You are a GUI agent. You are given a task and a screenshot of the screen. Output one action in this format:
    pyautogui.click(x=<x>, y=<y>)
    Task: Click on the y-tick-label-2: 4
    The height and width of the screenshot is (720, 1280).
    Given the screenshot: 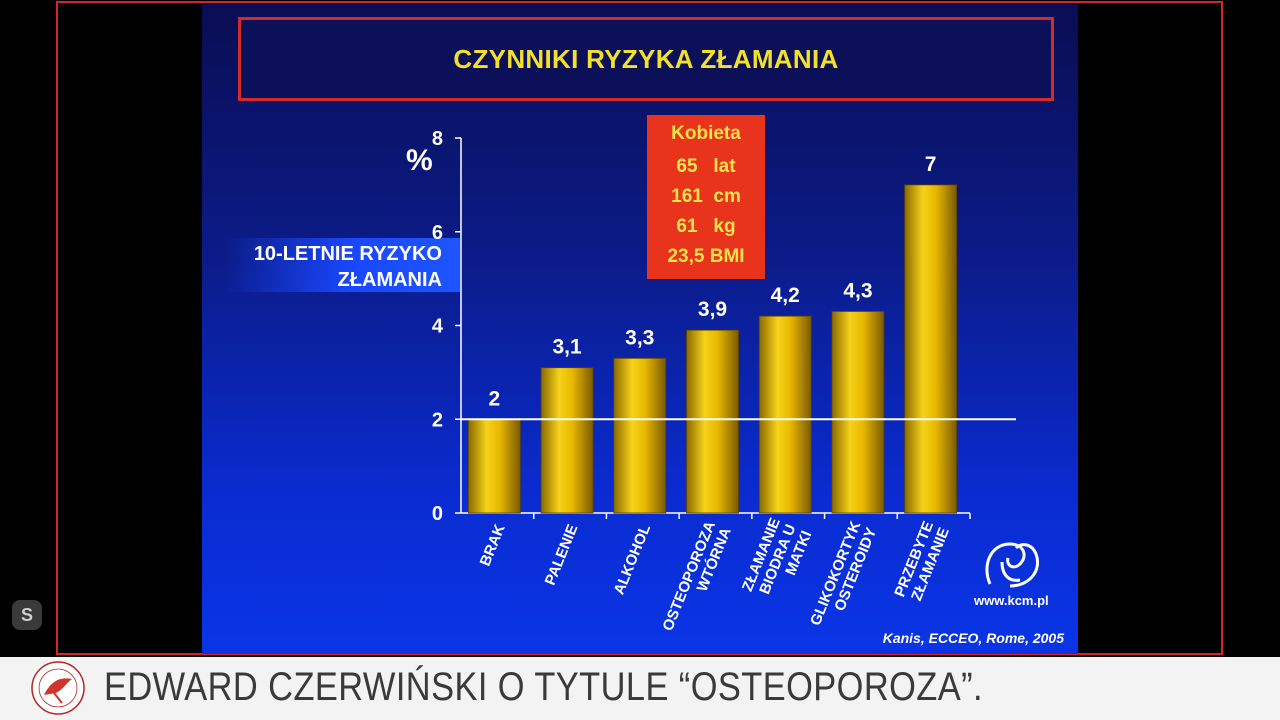 What is the action you would take?
    pyautogui.click(x=438, y=327)
    